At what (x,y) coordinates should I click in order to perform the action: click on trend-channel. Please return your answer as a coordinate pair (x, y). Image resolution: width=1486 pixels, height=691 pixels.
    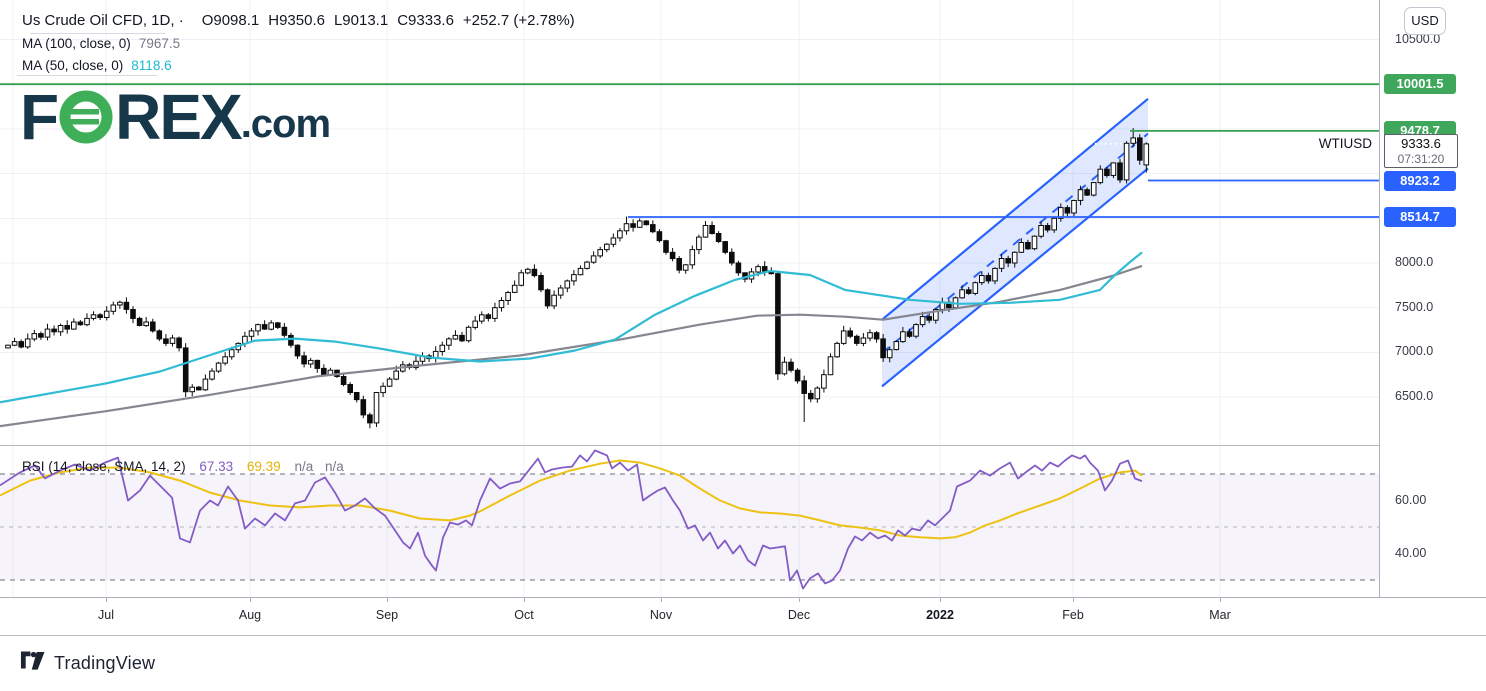
    Looking at the image, I should click on (1015, 242).